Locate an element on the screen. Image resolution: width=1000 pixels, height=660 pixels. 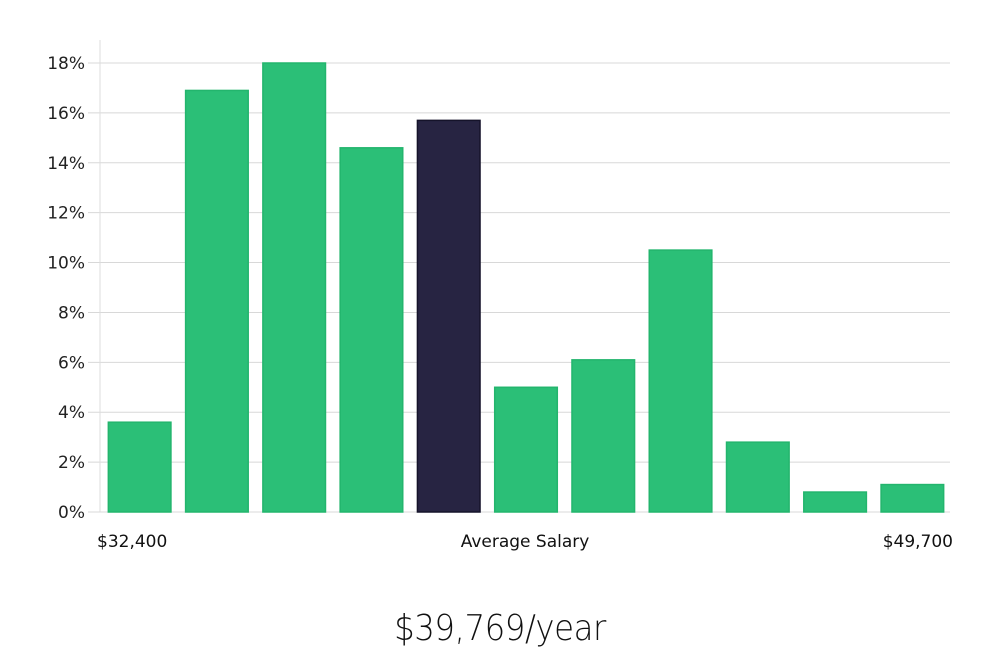
y-axis-ticks: 0% 2% 4% 6% 8% 10% 12% 14% 16% 18% is located at coordinates (66, 288).